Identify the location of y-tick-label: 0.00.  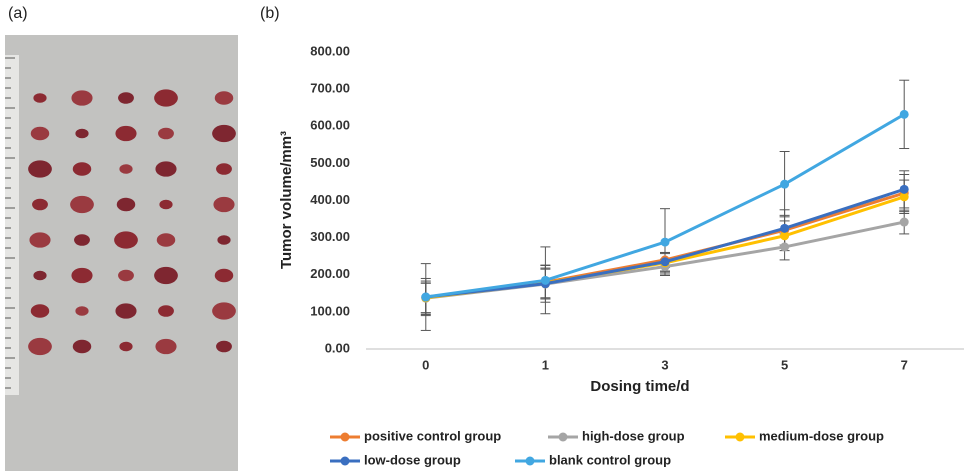
(337, 347).